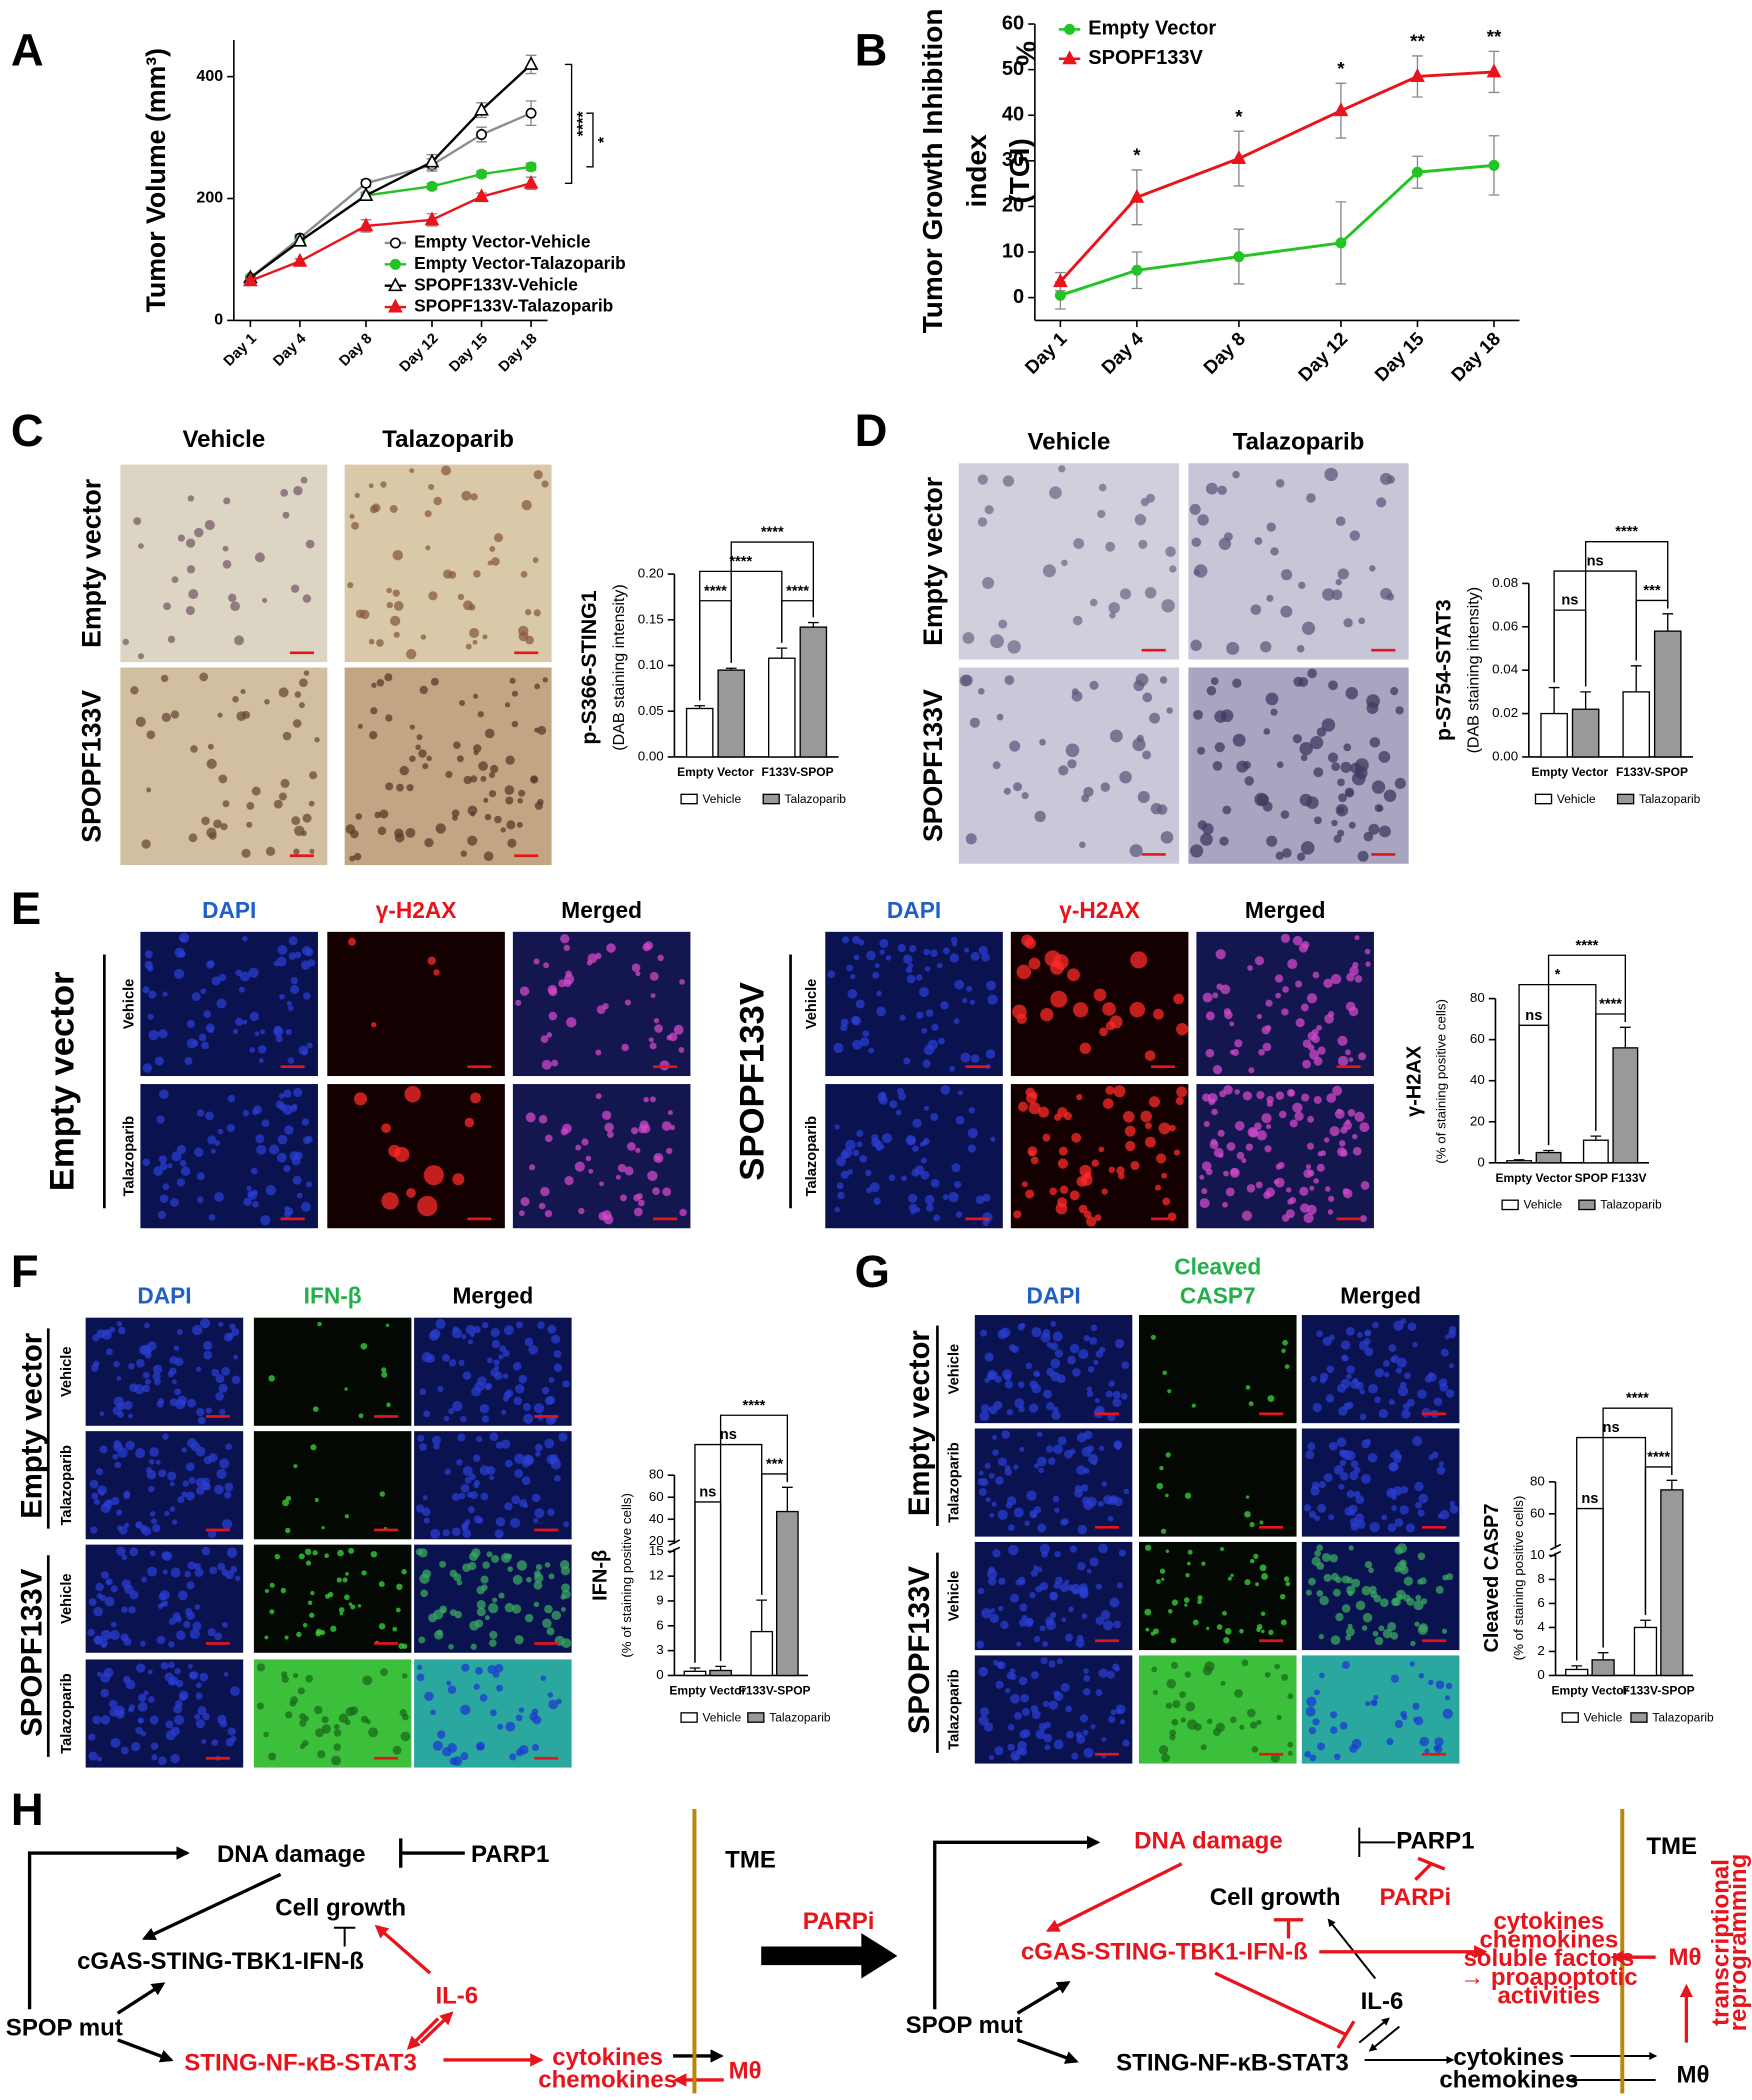  I want to click on bar, so click(1636, 724).